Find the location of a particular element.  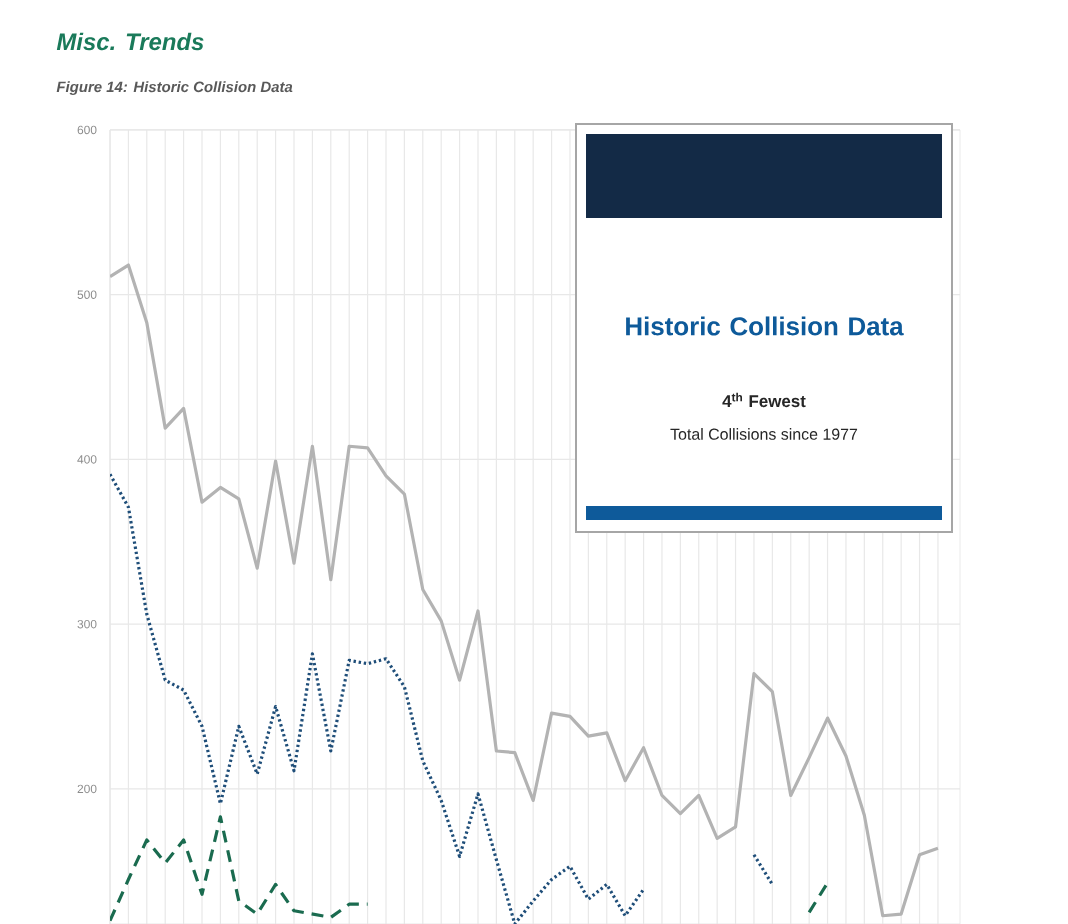

annotation: Historic Collision Data is located at coordinates (765, 326).